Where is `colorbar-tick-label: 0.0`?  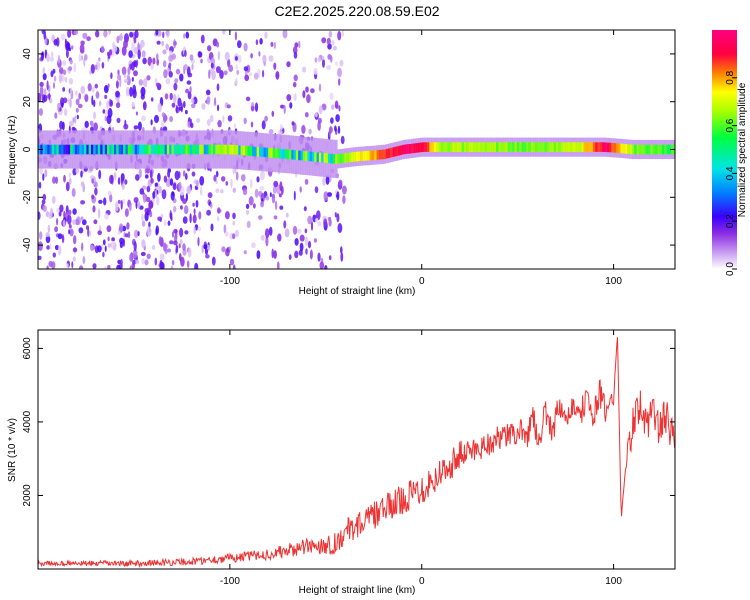
colorbar-tick-label: 0.0 is located at coordinates (730, 269).